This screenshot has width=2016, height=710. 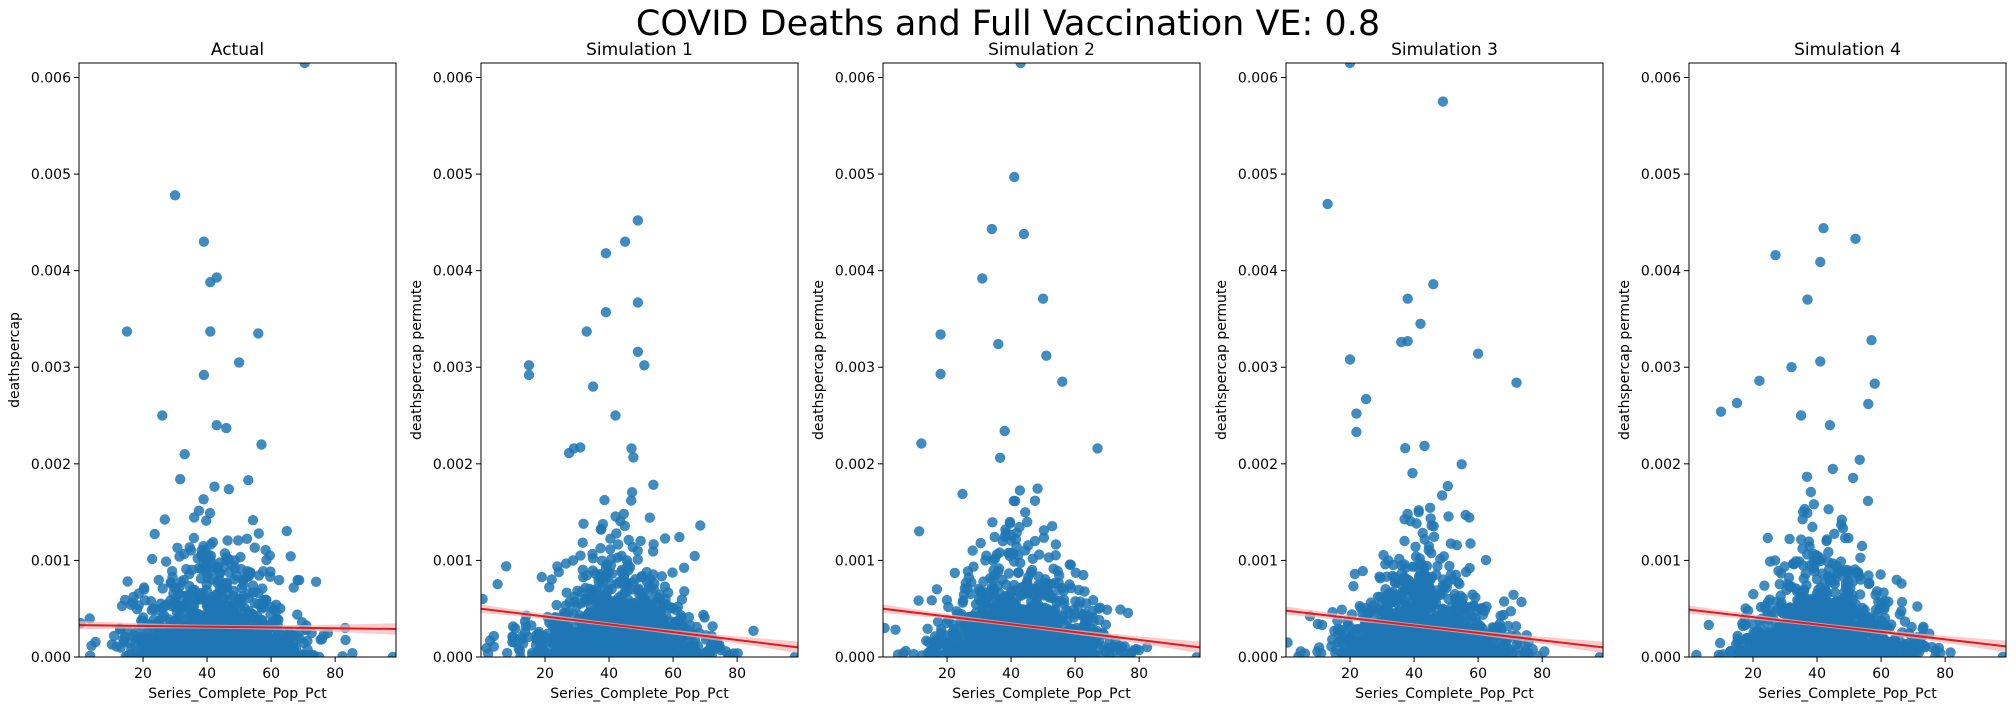 What do you see at coordinates (639, 628) in the screenshot?
I see `regression-line` at bounding box center [639, 628].